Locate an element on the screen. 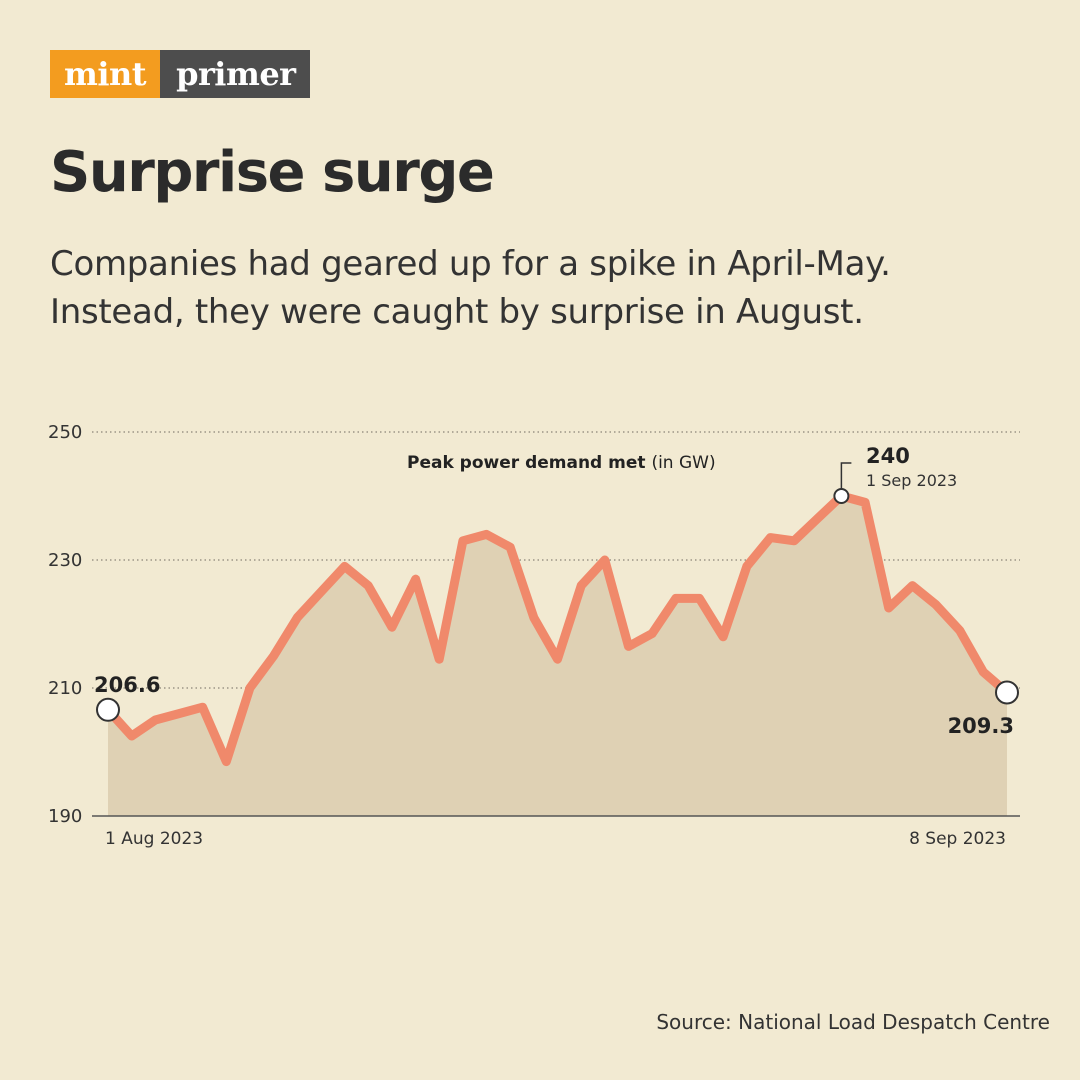 The height and width of the screenshot is (1080, 1080). chart-title-main: Peak power demand met is located at coordinates (529, 463).